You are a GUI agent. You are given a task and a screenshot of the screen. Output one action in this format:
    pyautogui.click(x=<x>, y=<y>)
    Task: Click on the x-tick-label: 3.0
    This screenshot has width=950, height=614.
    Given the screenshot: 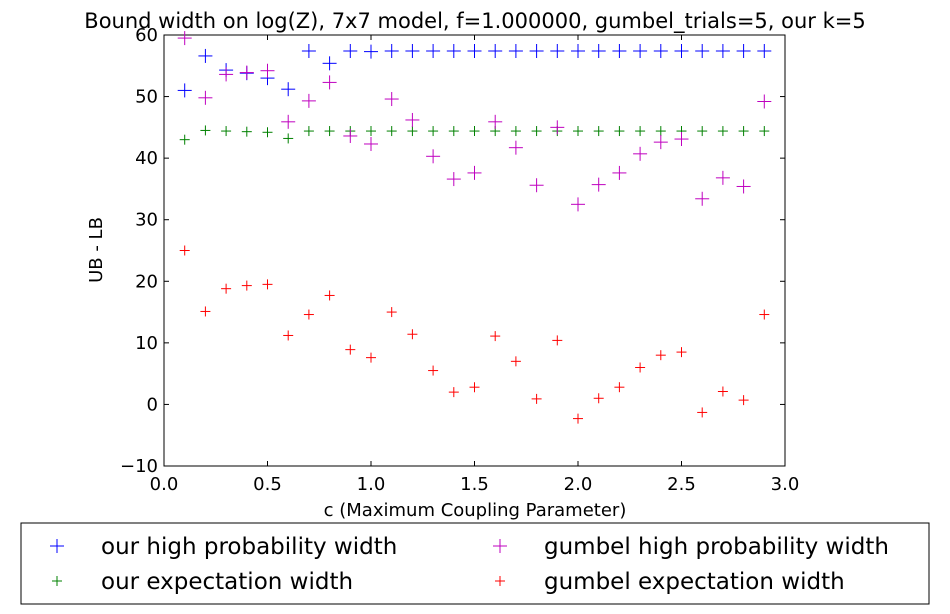 What is the action you would take?
    pyautogui.click(x=785, y=484)
    